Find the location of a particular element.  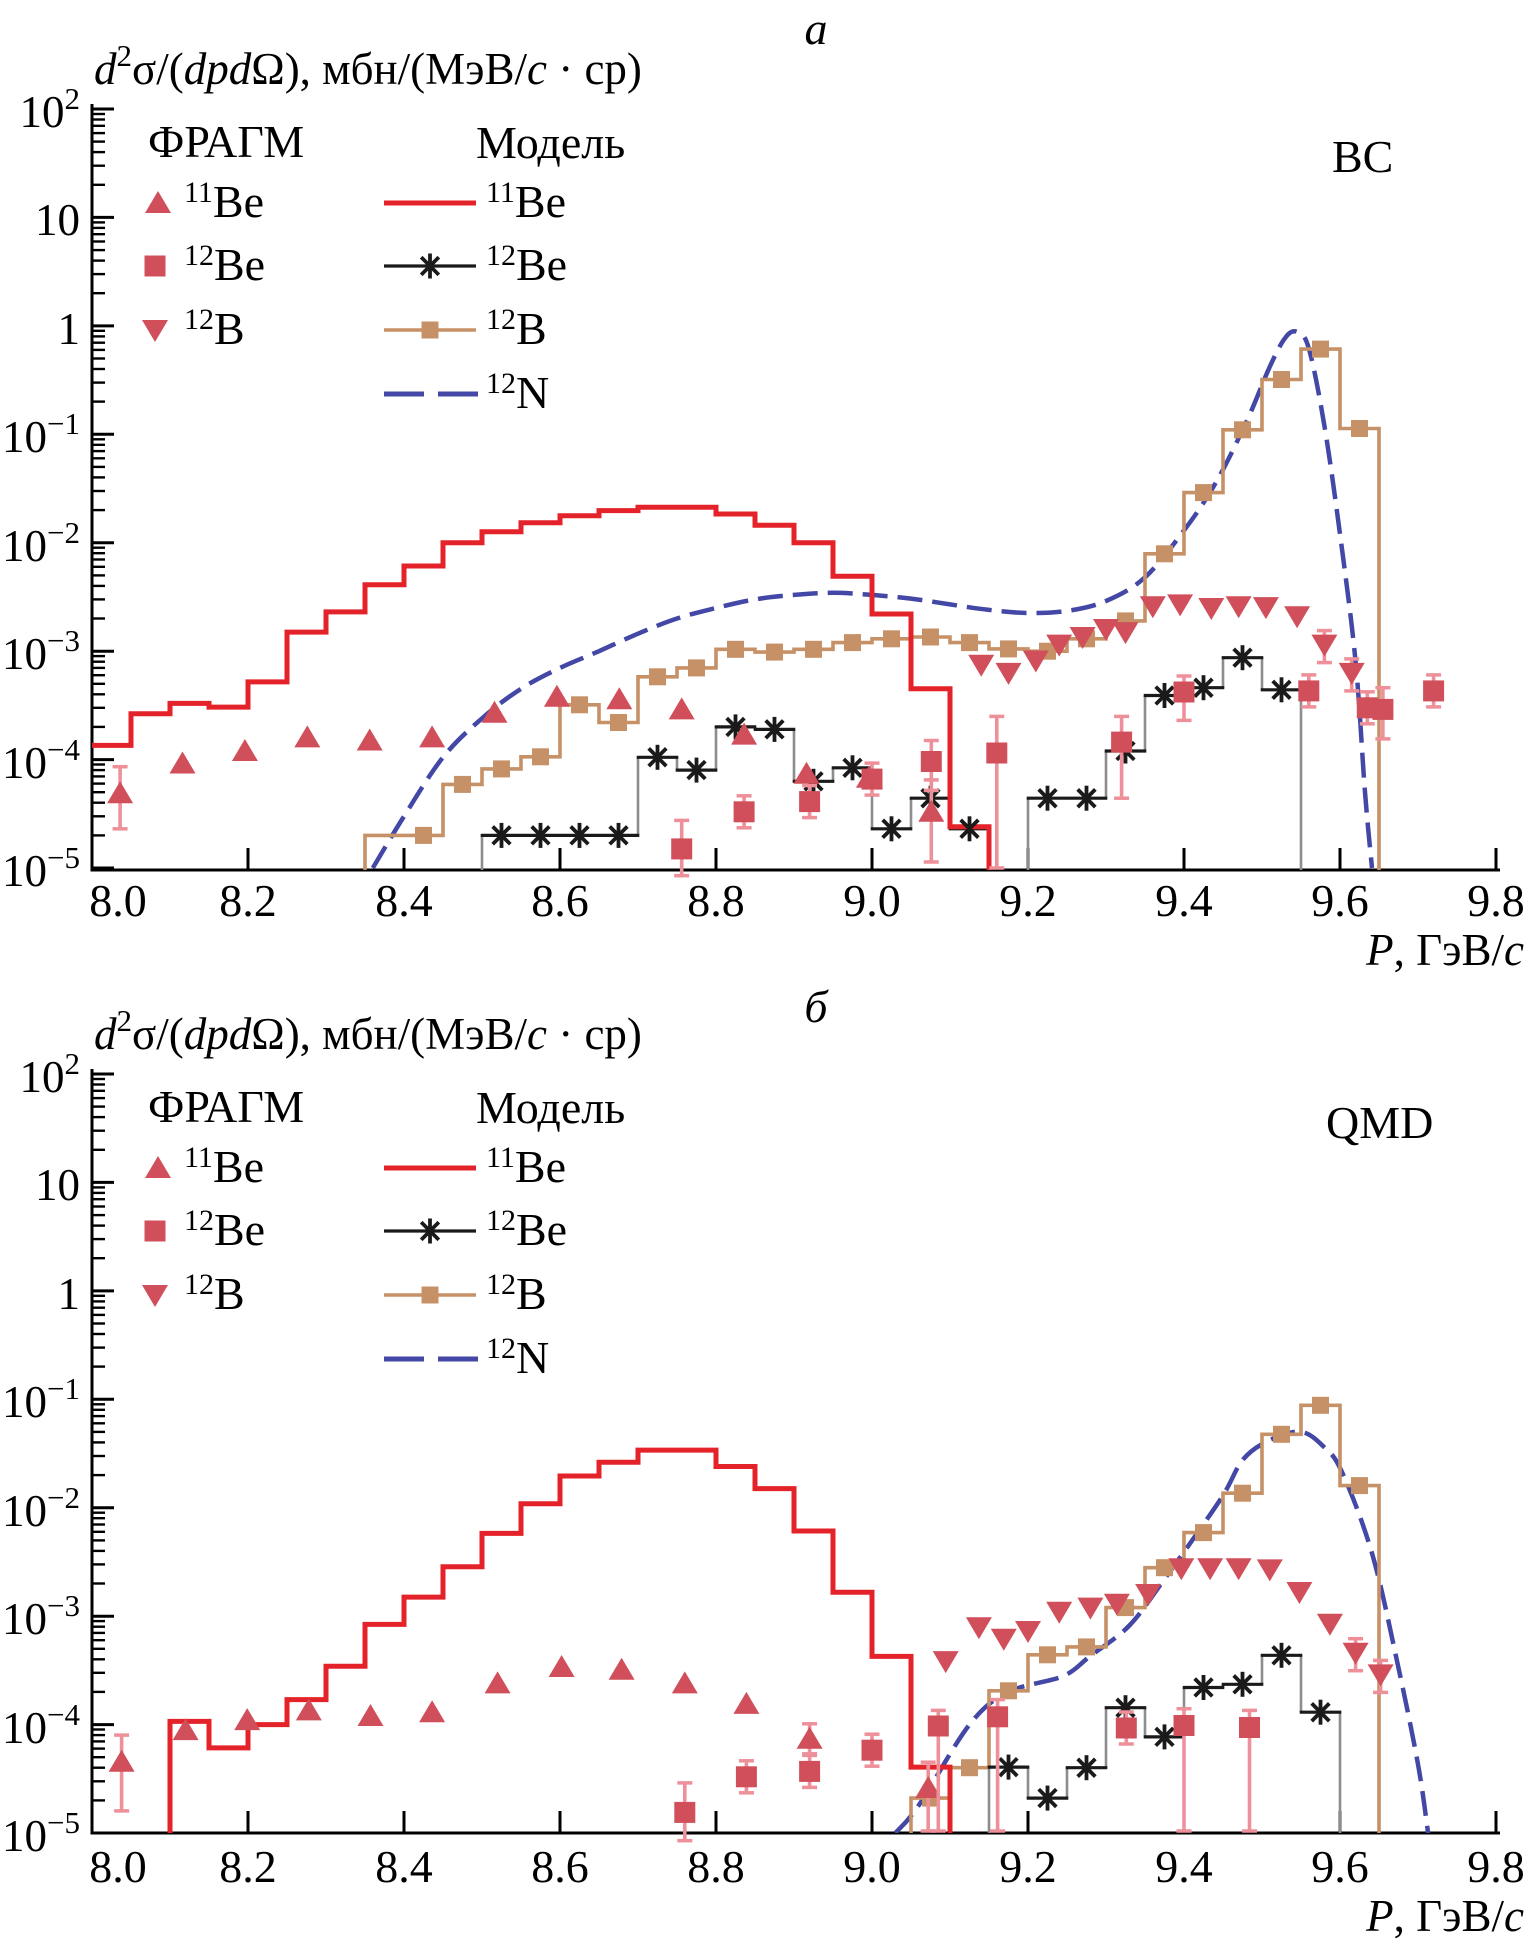

svg-text: 10⁻² is located at coordinates (41, 543).